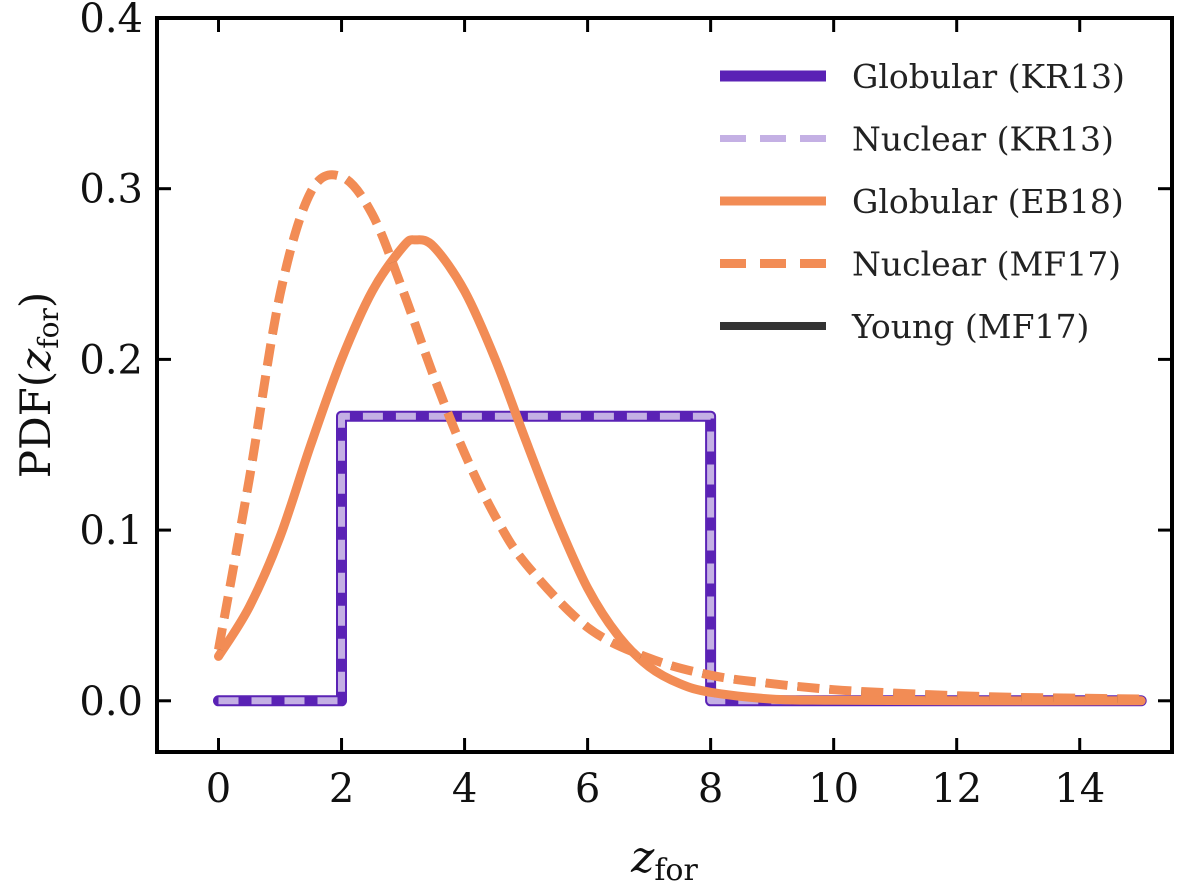  What do you see at coordinates (986, 264) in the screenshot?
I see `legend-label-nuclear-mf17: Nuclear (MF17)` at bounding box center [986, 264].